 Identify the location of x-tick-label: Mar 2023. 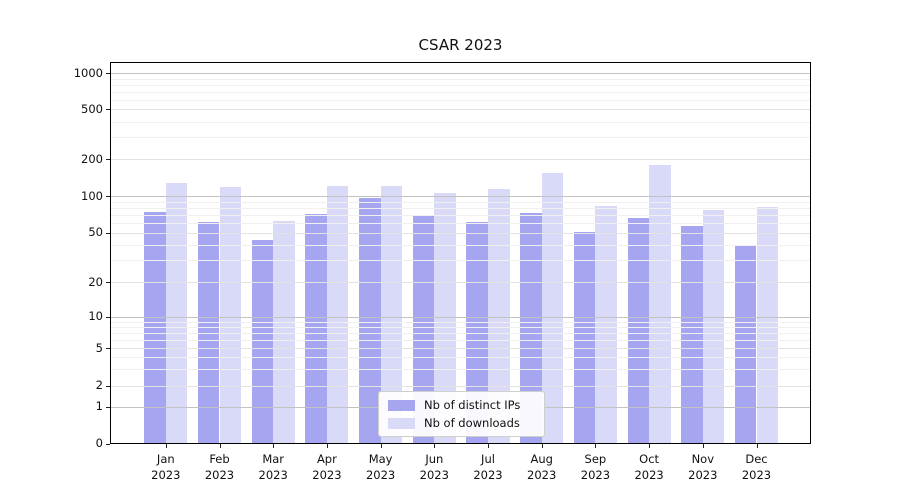
(273, 467).